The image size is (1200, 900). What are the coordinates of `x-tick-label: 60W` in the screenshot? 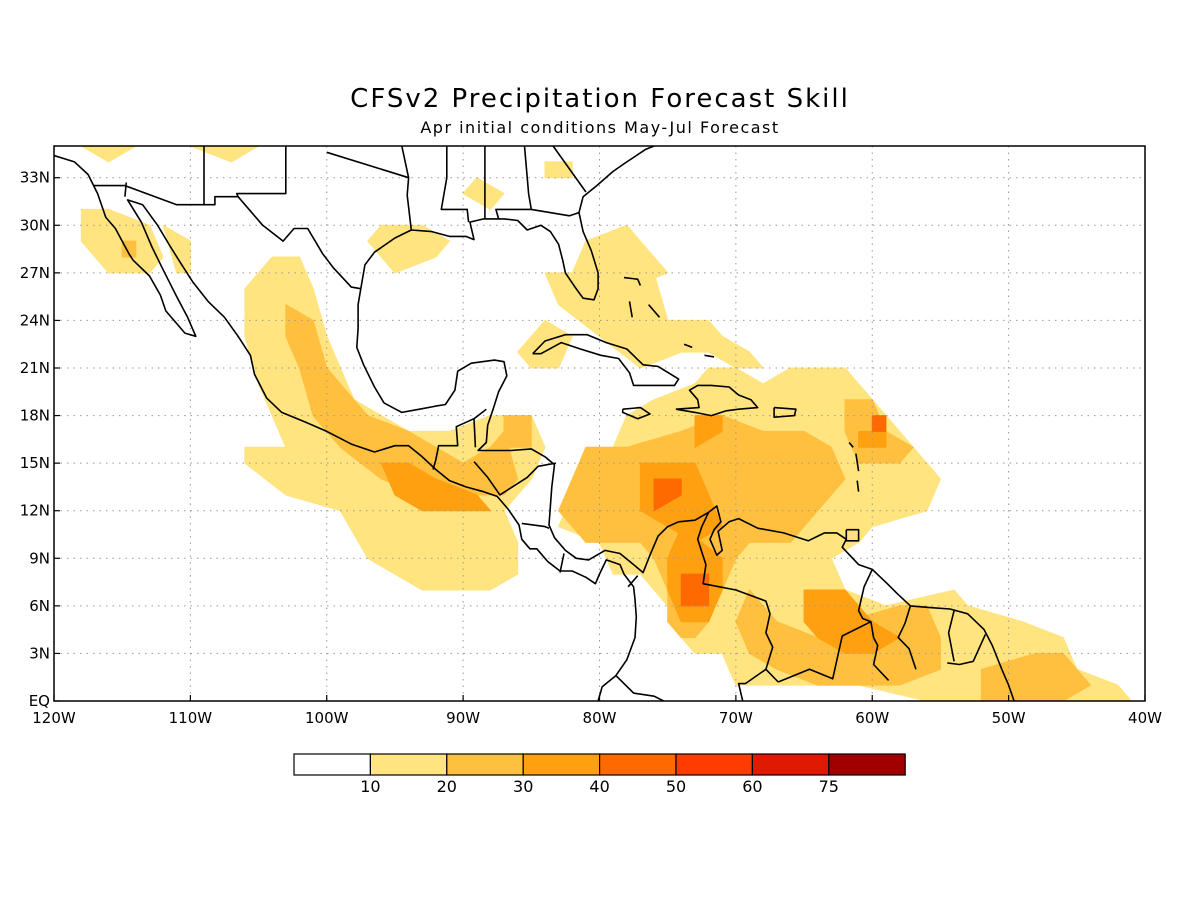 It's located at (872, 718).